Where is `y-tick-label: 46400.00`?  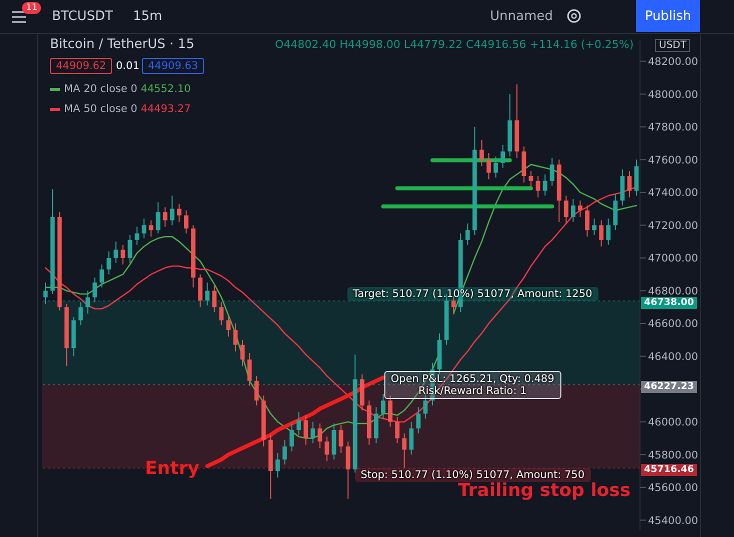 y-tick-label: 46400.00 is located at coordinates (673, 357).